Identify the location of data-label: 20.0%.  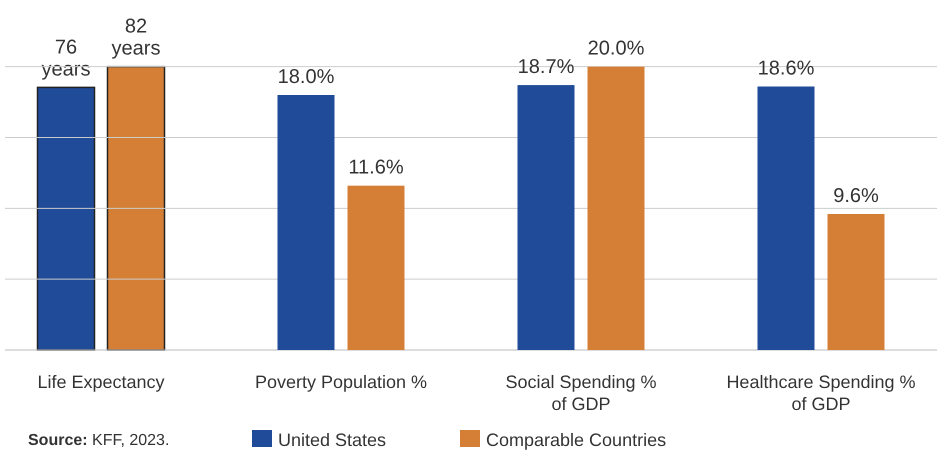
(616, 49).